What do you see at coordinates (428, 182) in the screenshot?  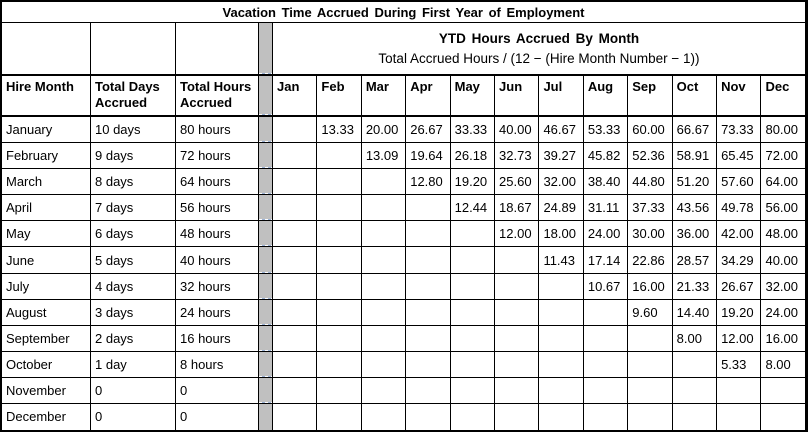 I see `ytd-value-cell: 12.80` at bounding box center [428, 182].